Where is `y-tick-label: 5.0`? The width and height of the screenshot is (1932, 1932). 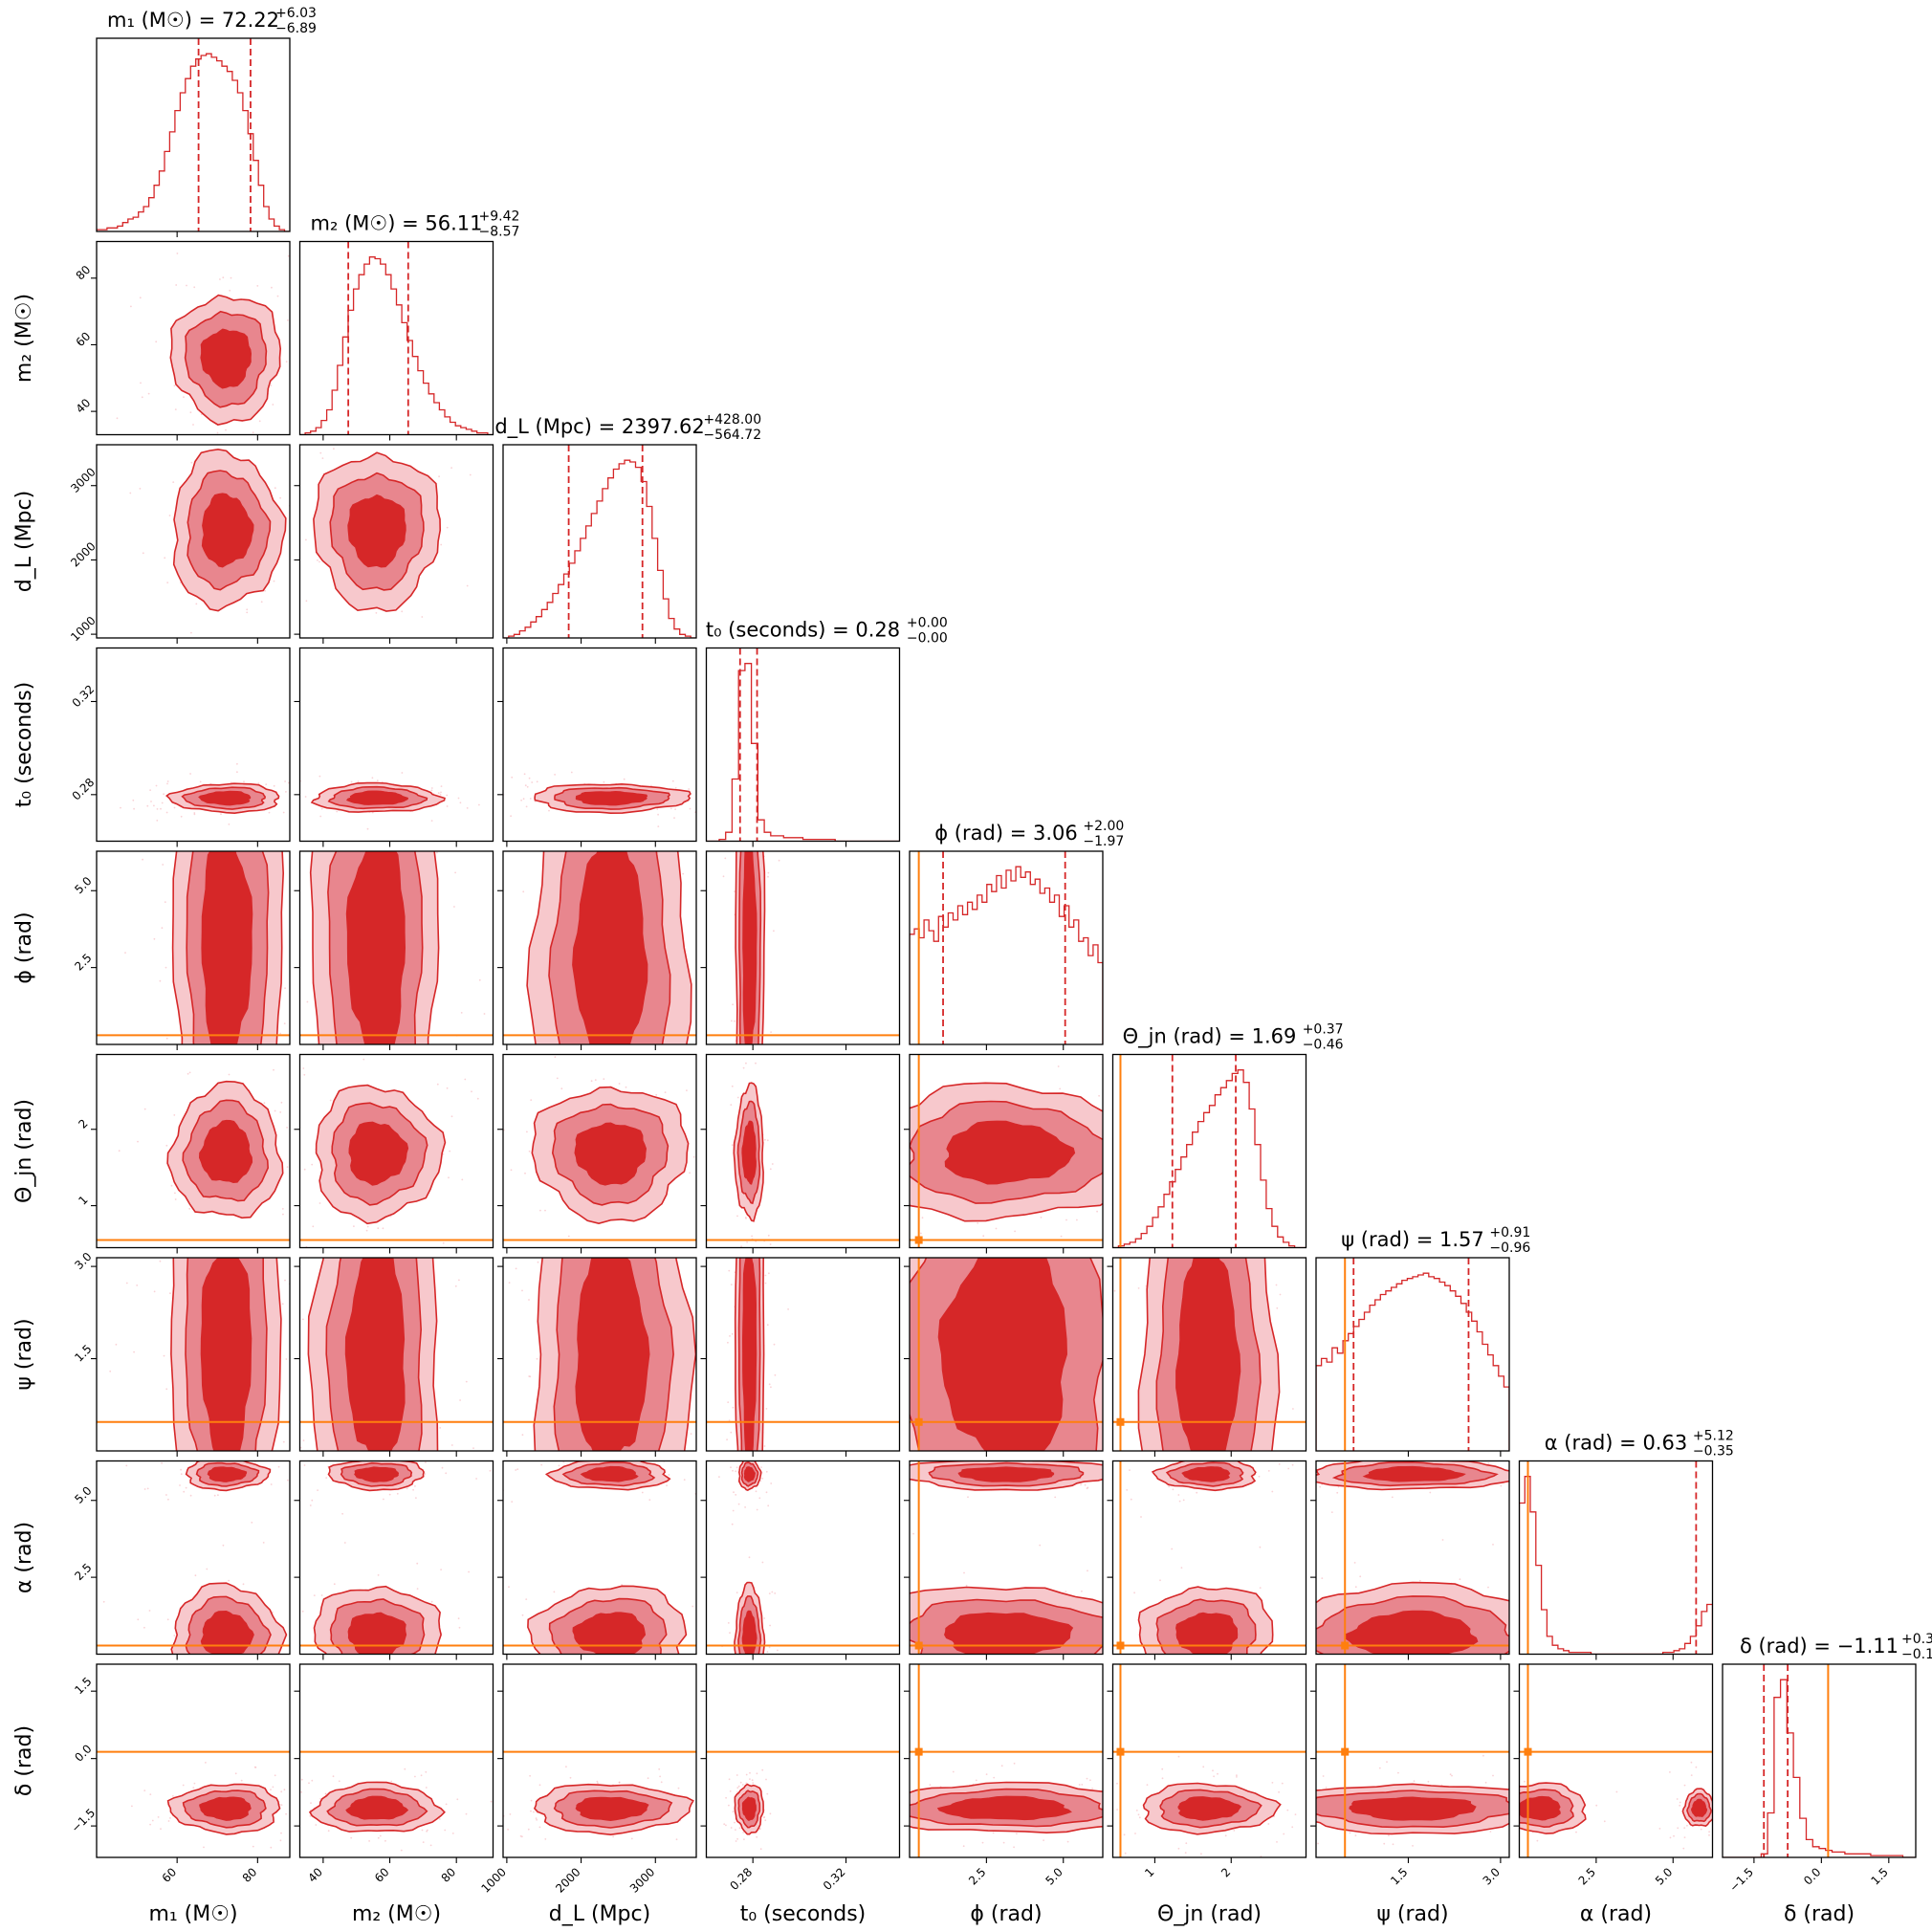 y-tick-label: 5.0 is located at coordinates (83, 885).